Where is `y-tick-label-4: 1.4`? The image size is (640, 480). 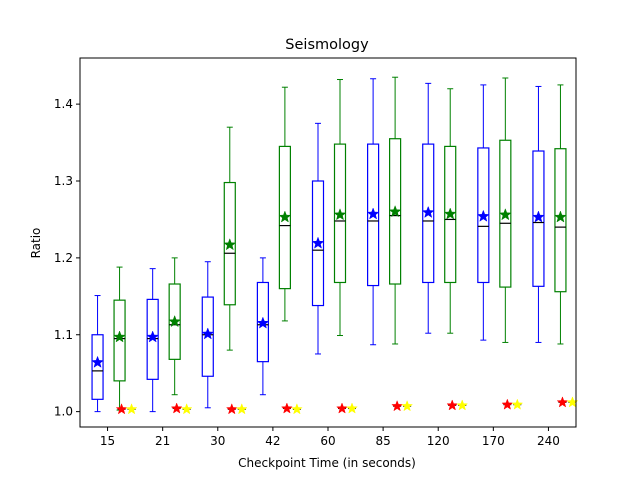
y-tick-label-4: 1.4 is located at coordinates (63, 104).